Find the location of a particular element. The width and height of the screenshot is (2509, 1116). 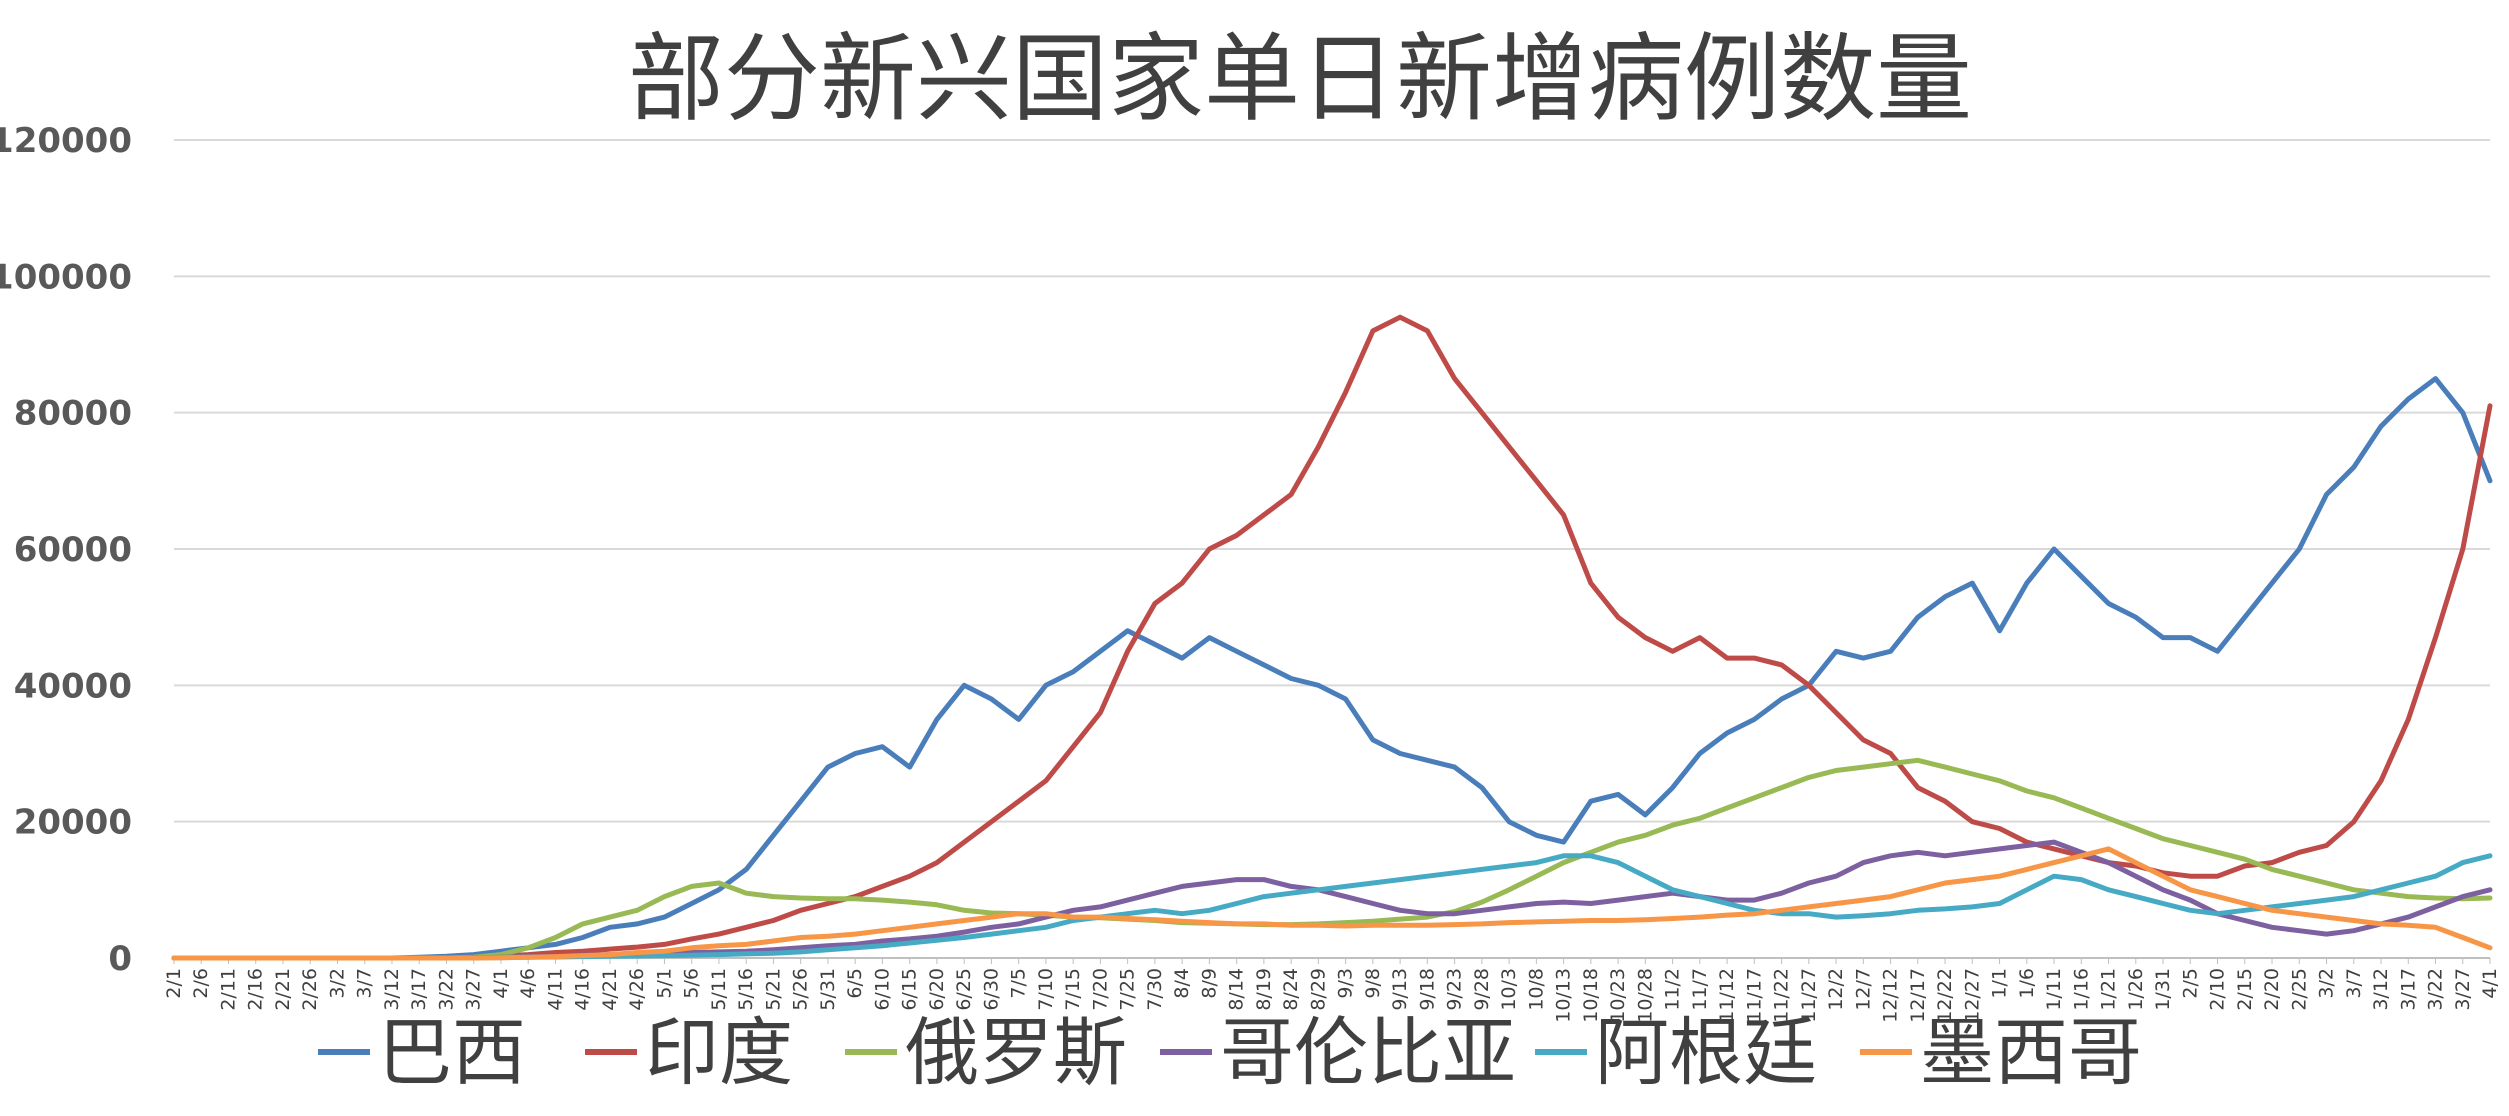

x-tick-label: 8/19 is located at coordinates (1264, 989).